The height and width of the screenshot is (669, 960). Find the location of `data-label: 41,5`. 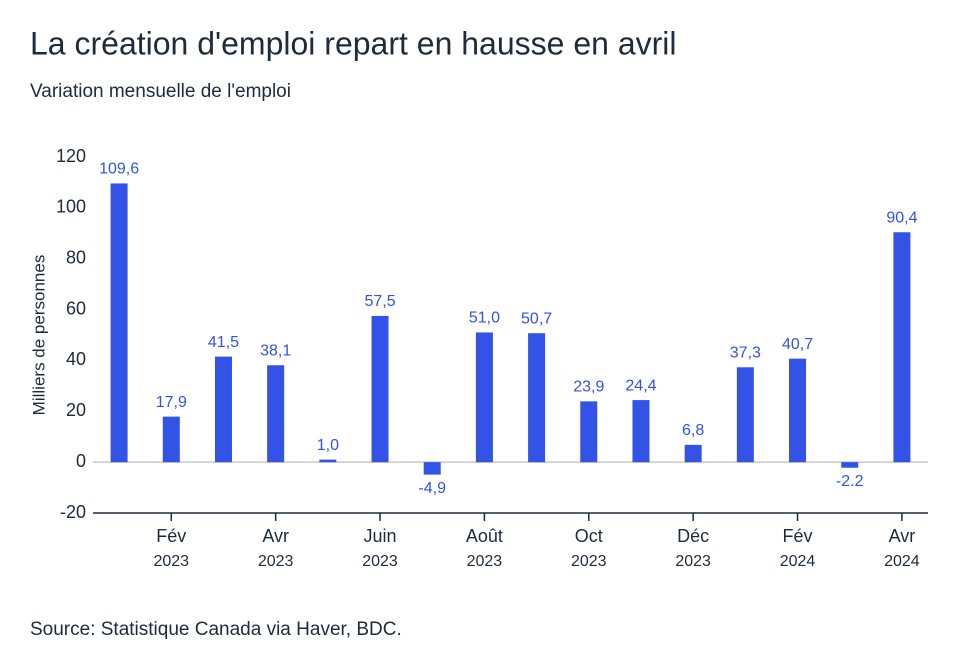

data-label: 41,5 is located at coordinates (223, 342).